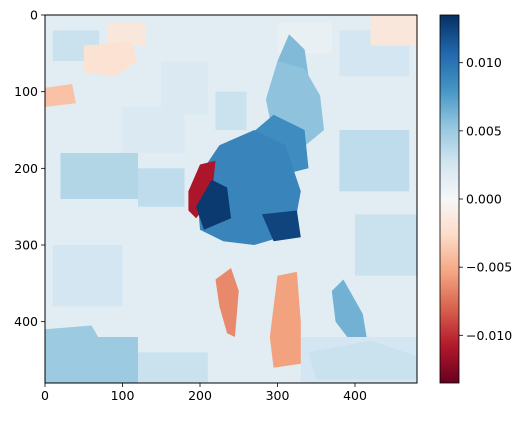  I want to click on x-tick-label: 0, so click(45, 395).